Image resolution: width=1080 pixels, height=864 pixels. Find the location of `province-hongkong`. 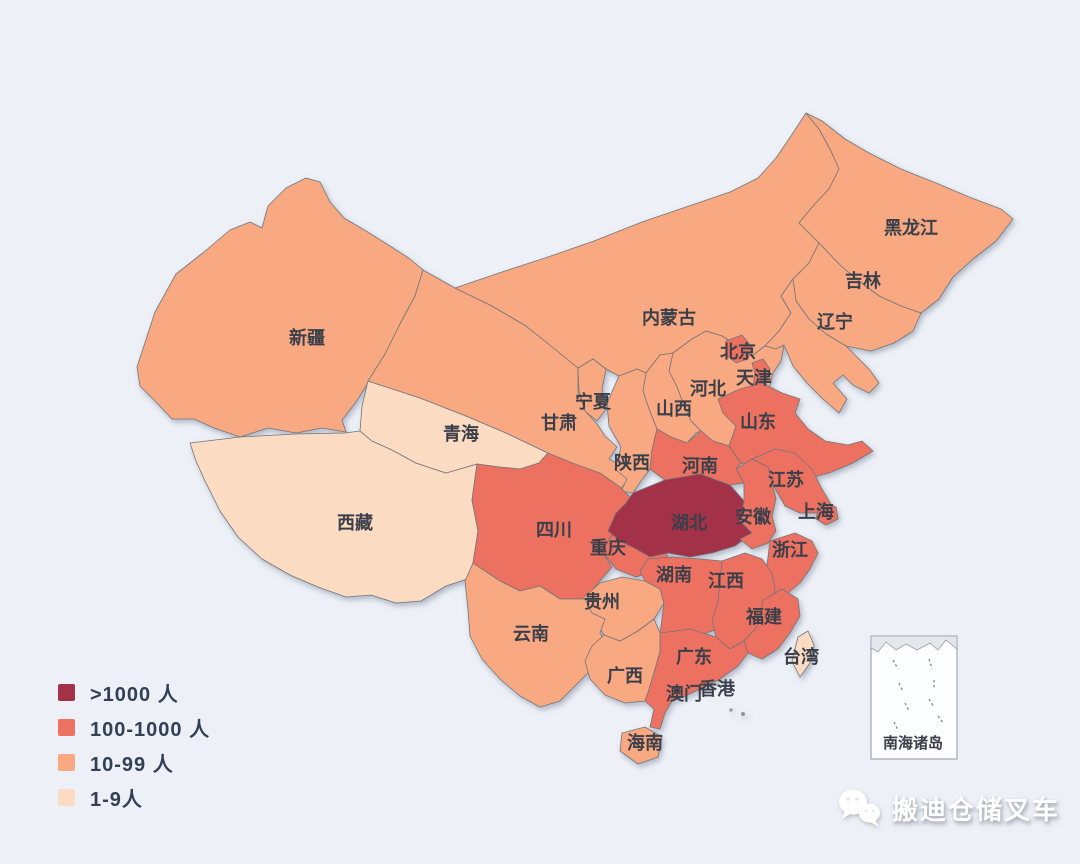

province-hongkong is located at coordinates (743, 714).